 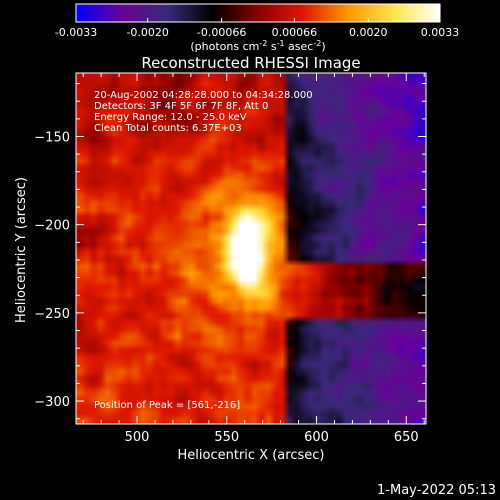 I want to click on annotation-clean: Clean Total counts: 6.37E+03, so click(x=168, y=128).